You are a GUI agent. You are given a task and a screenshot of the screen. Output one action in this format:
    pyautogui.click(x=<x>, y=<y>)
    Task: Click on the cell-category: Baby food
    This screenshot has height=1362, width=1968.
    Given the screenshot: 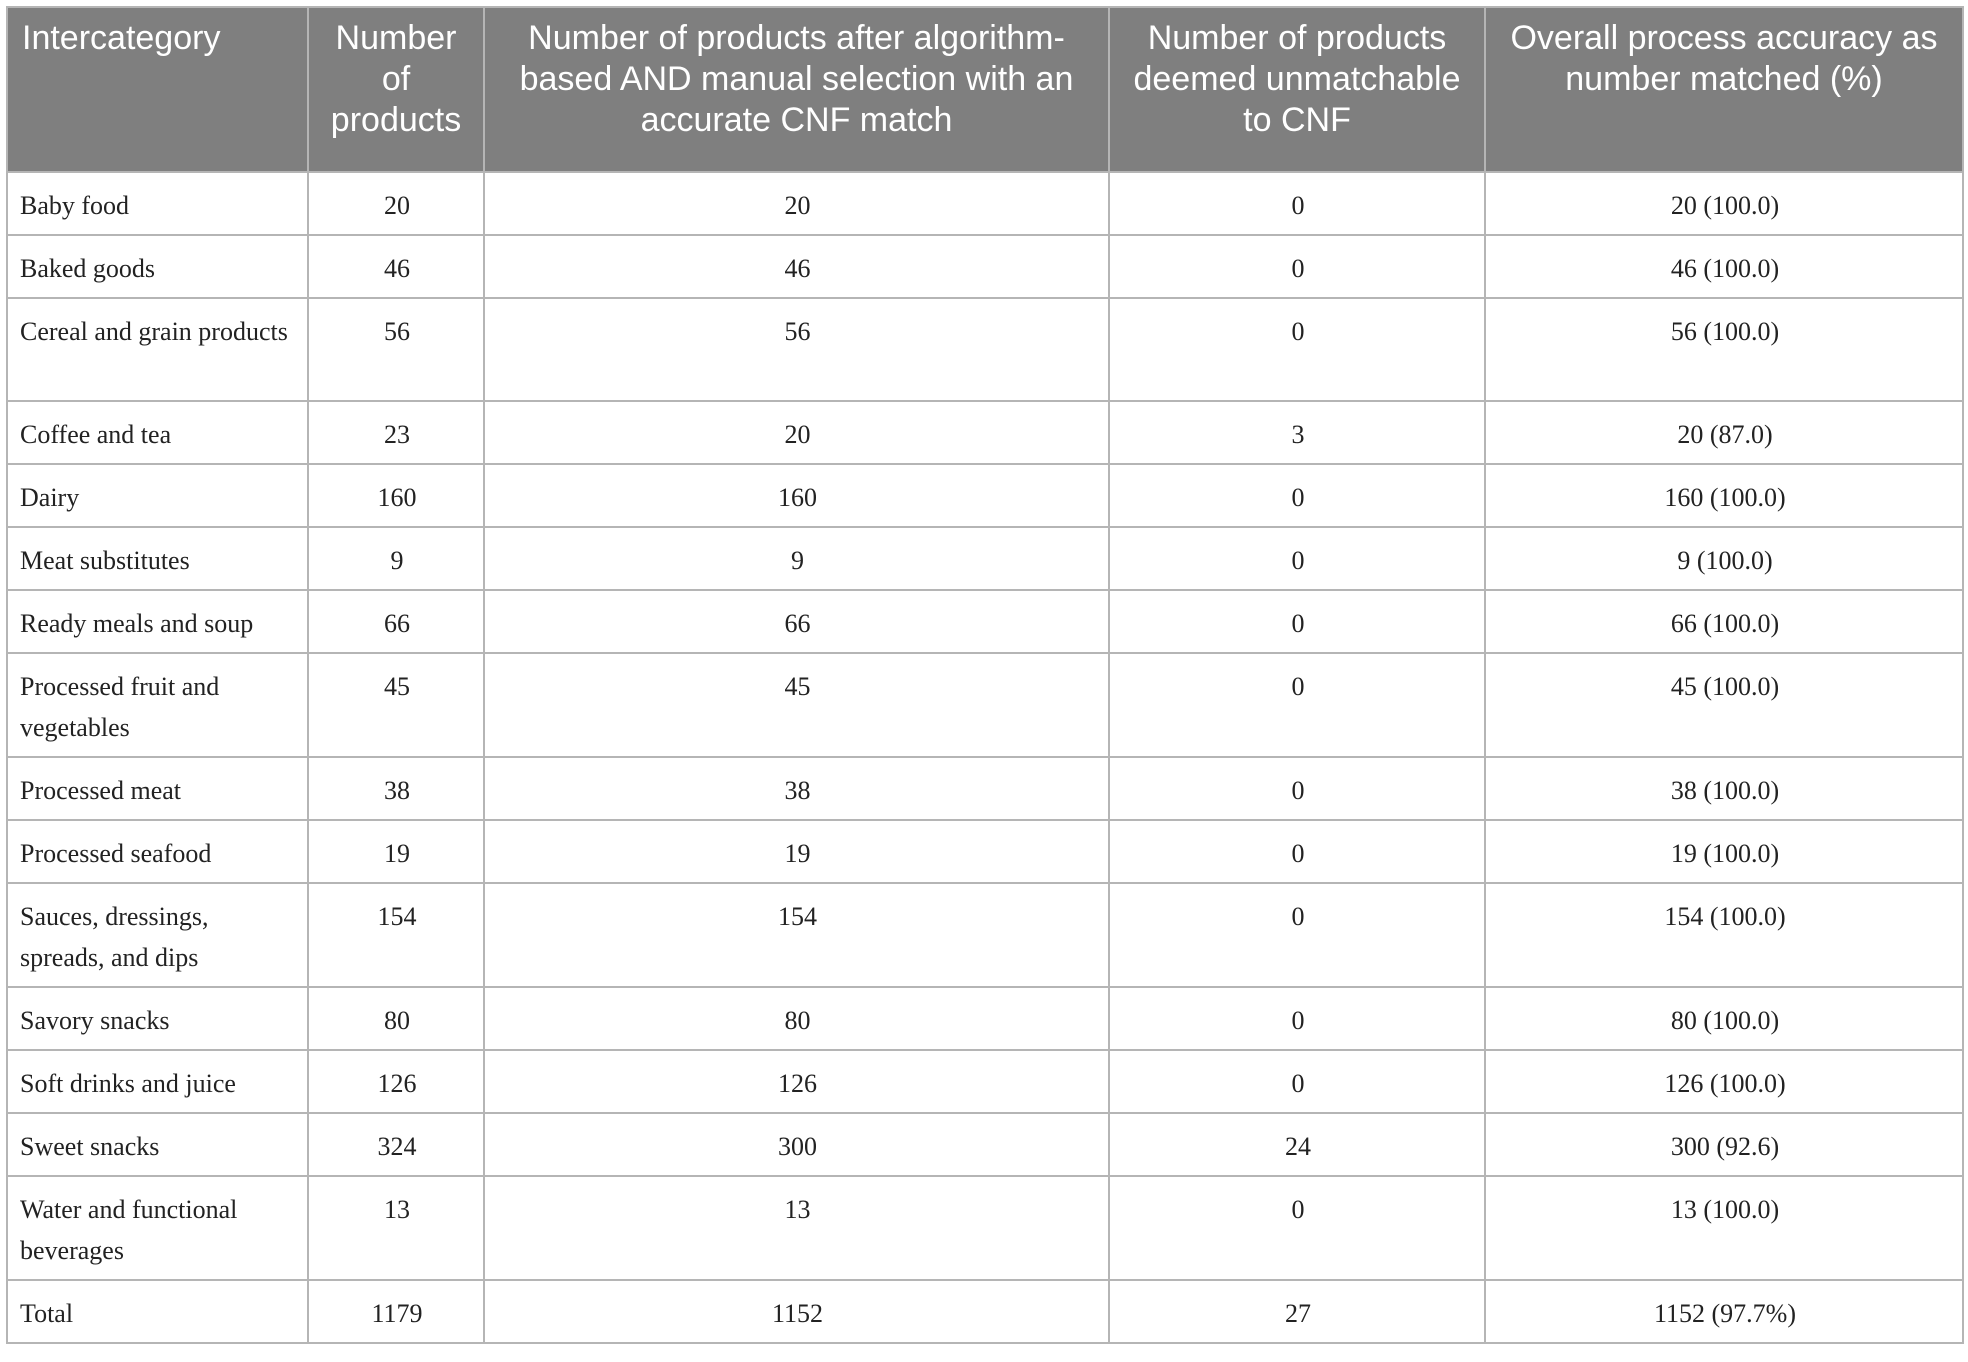 What is the action you would take?
    pyautogui.click(x=157, y=203)
    